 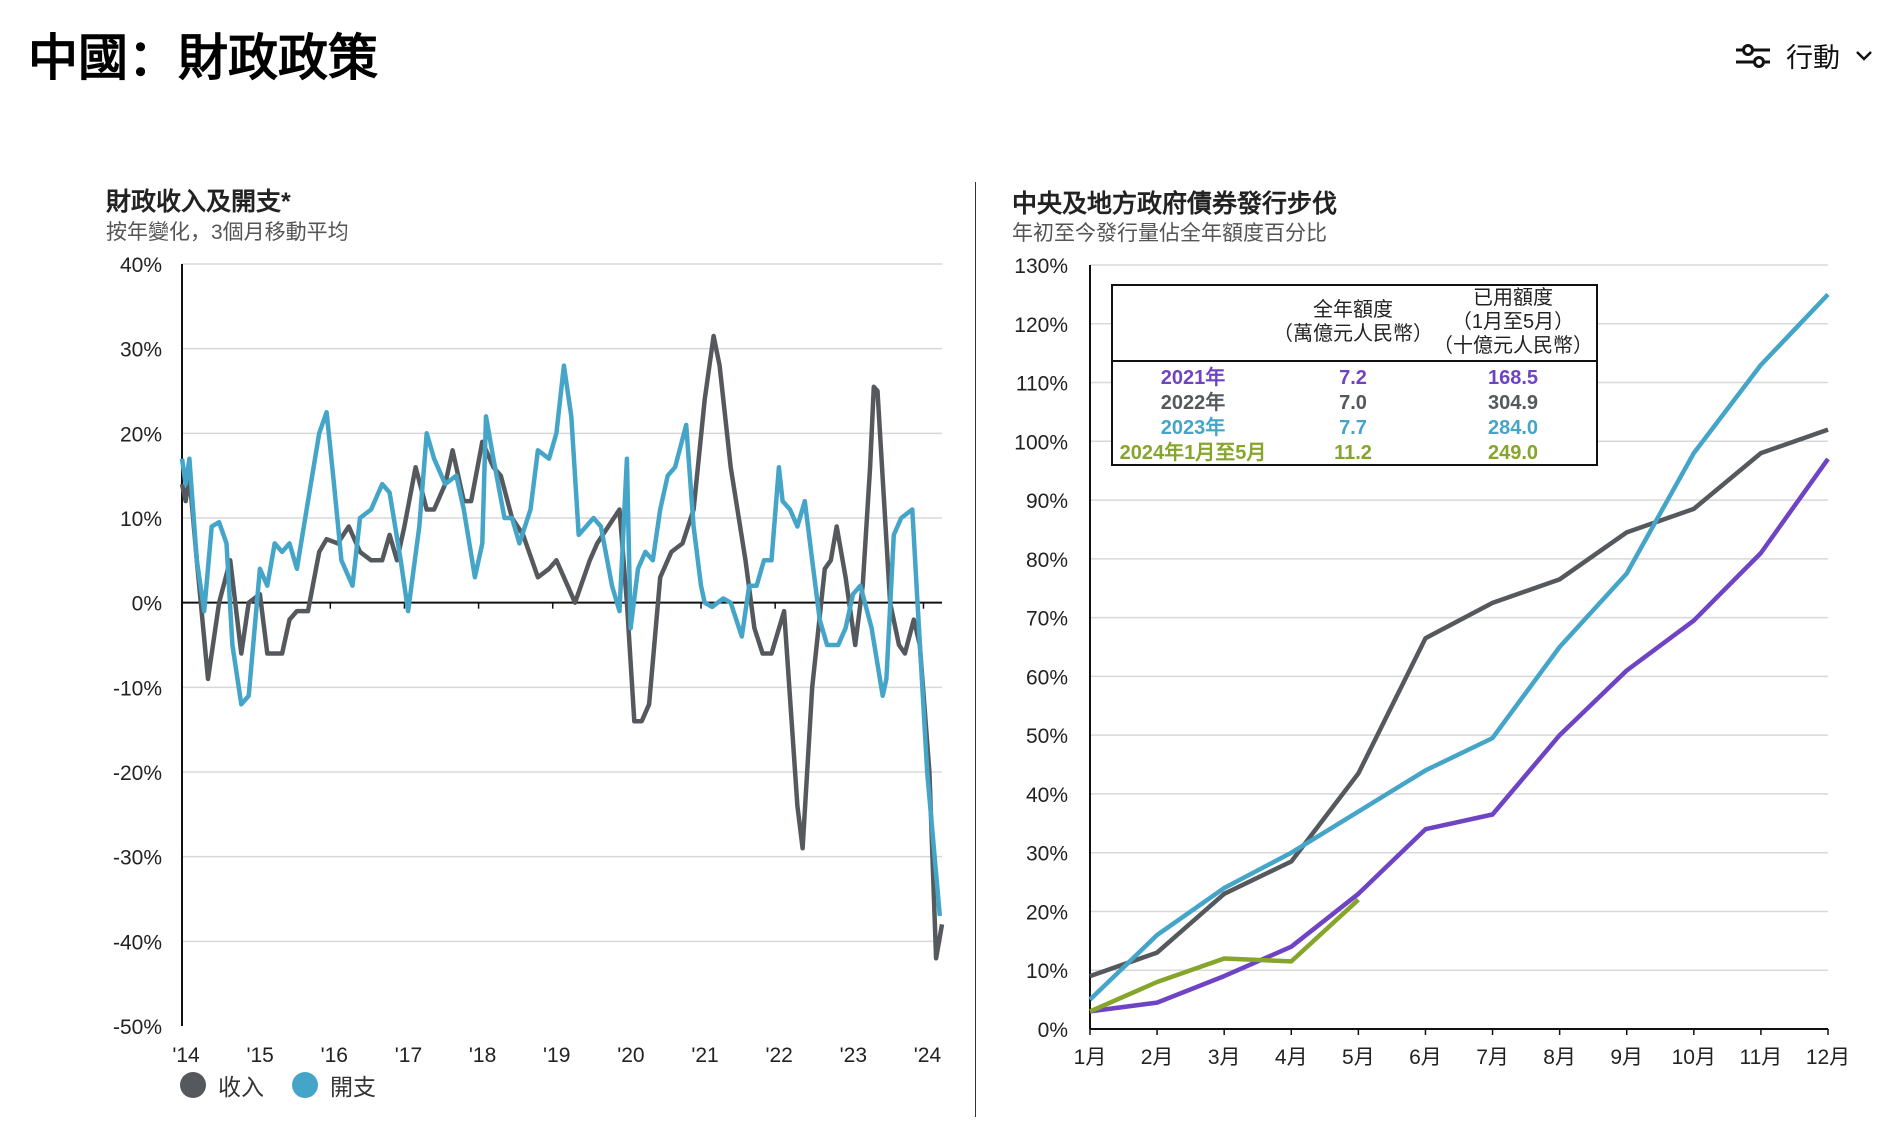 I want to click on header-cell: 全年額度, so click(x=1353, y=310).